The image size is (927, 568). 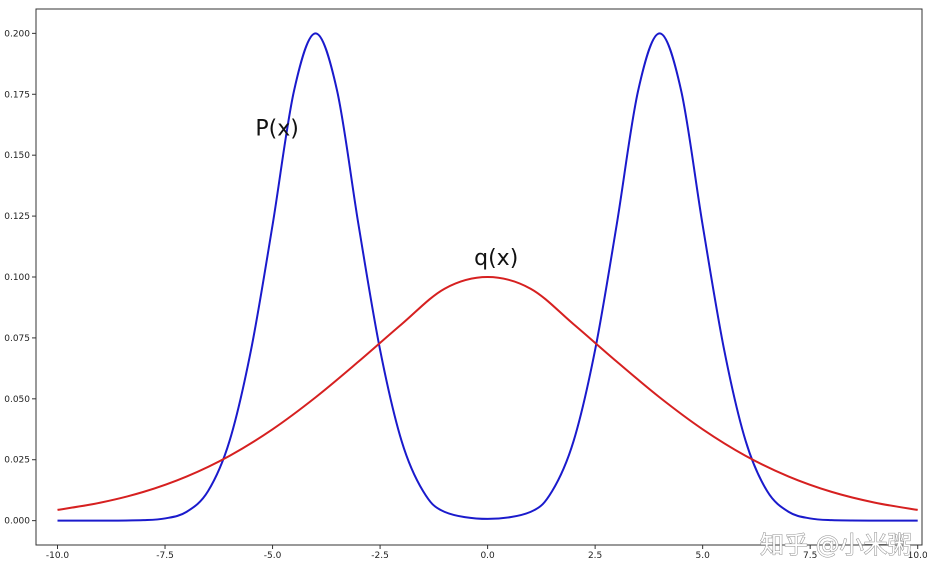 I want to click on x-tick-label: 10.0, so click(x=917, y=556).